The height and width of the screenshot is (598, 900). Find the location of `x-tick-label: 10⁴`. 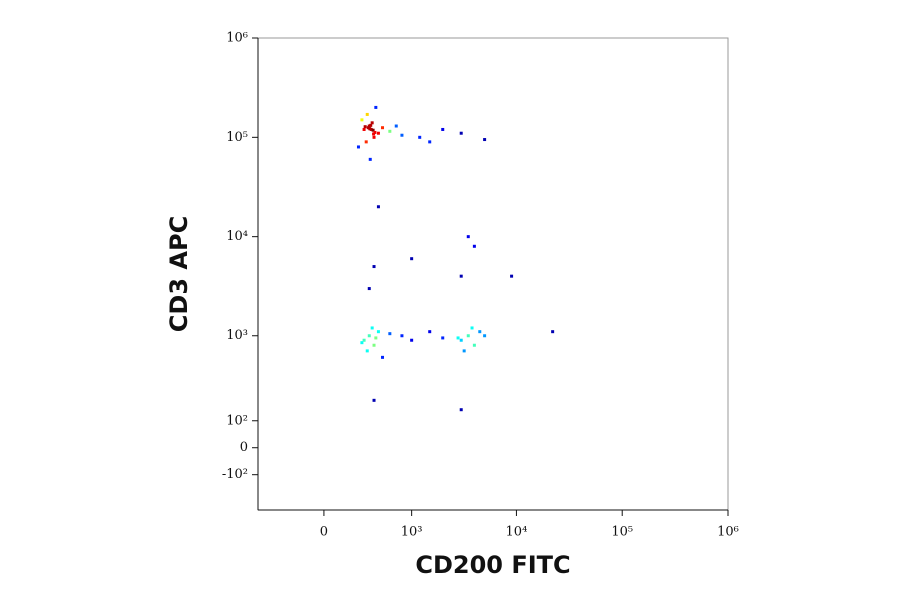

x-tick-label: 10⁴ is located at coordinates (517, 532).